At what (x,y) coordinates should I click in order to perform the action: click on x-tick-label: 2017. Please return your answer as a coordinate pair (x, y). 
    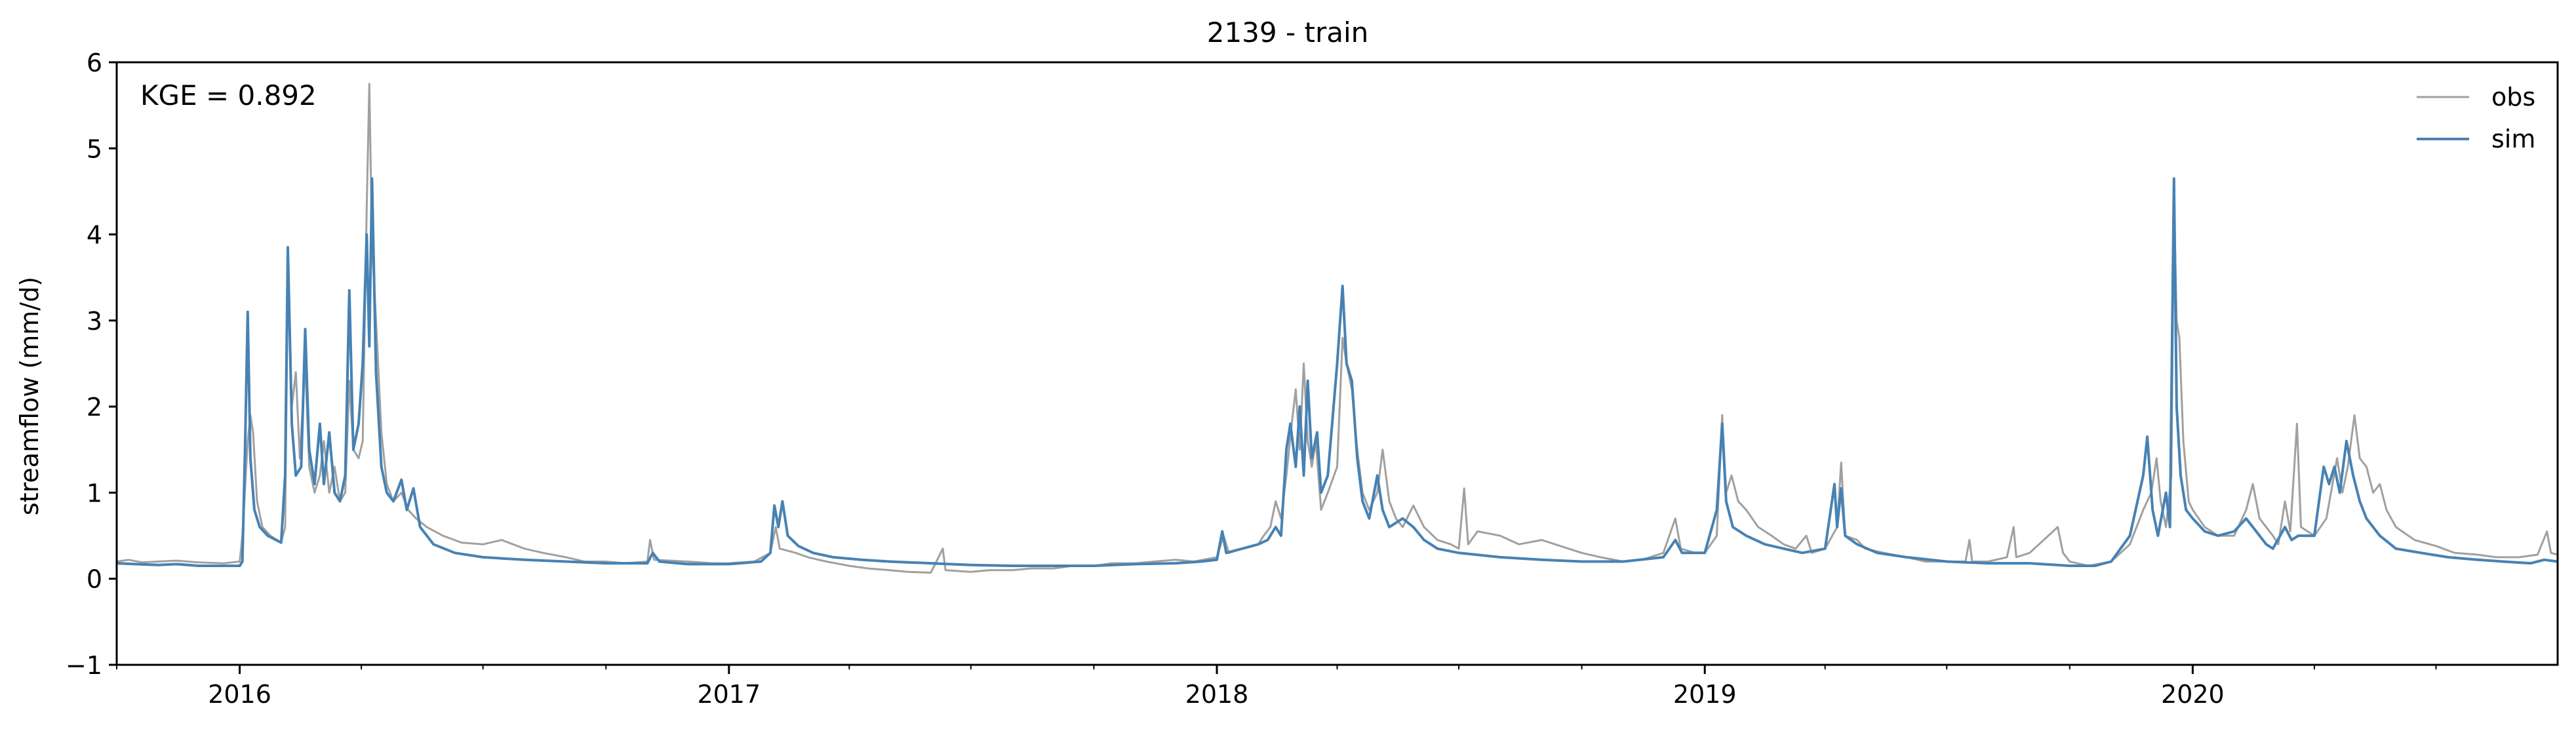
    Looking at the image, I should click on (729, 694).